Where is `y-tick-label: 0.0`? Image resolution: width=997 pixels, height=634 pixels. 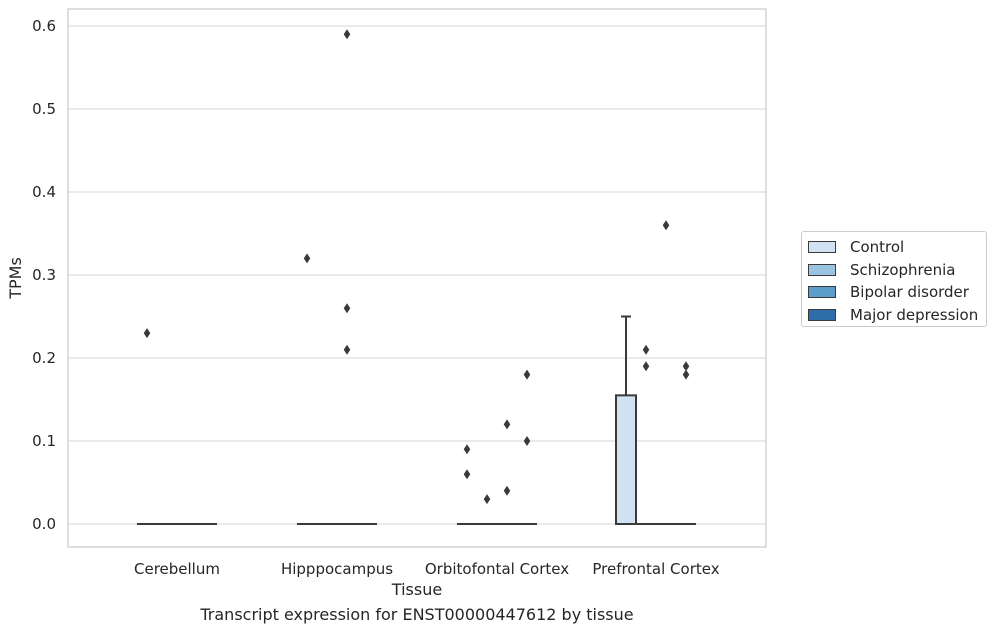
y-tick-label: 0.0 is located at coordinates (44, 524).